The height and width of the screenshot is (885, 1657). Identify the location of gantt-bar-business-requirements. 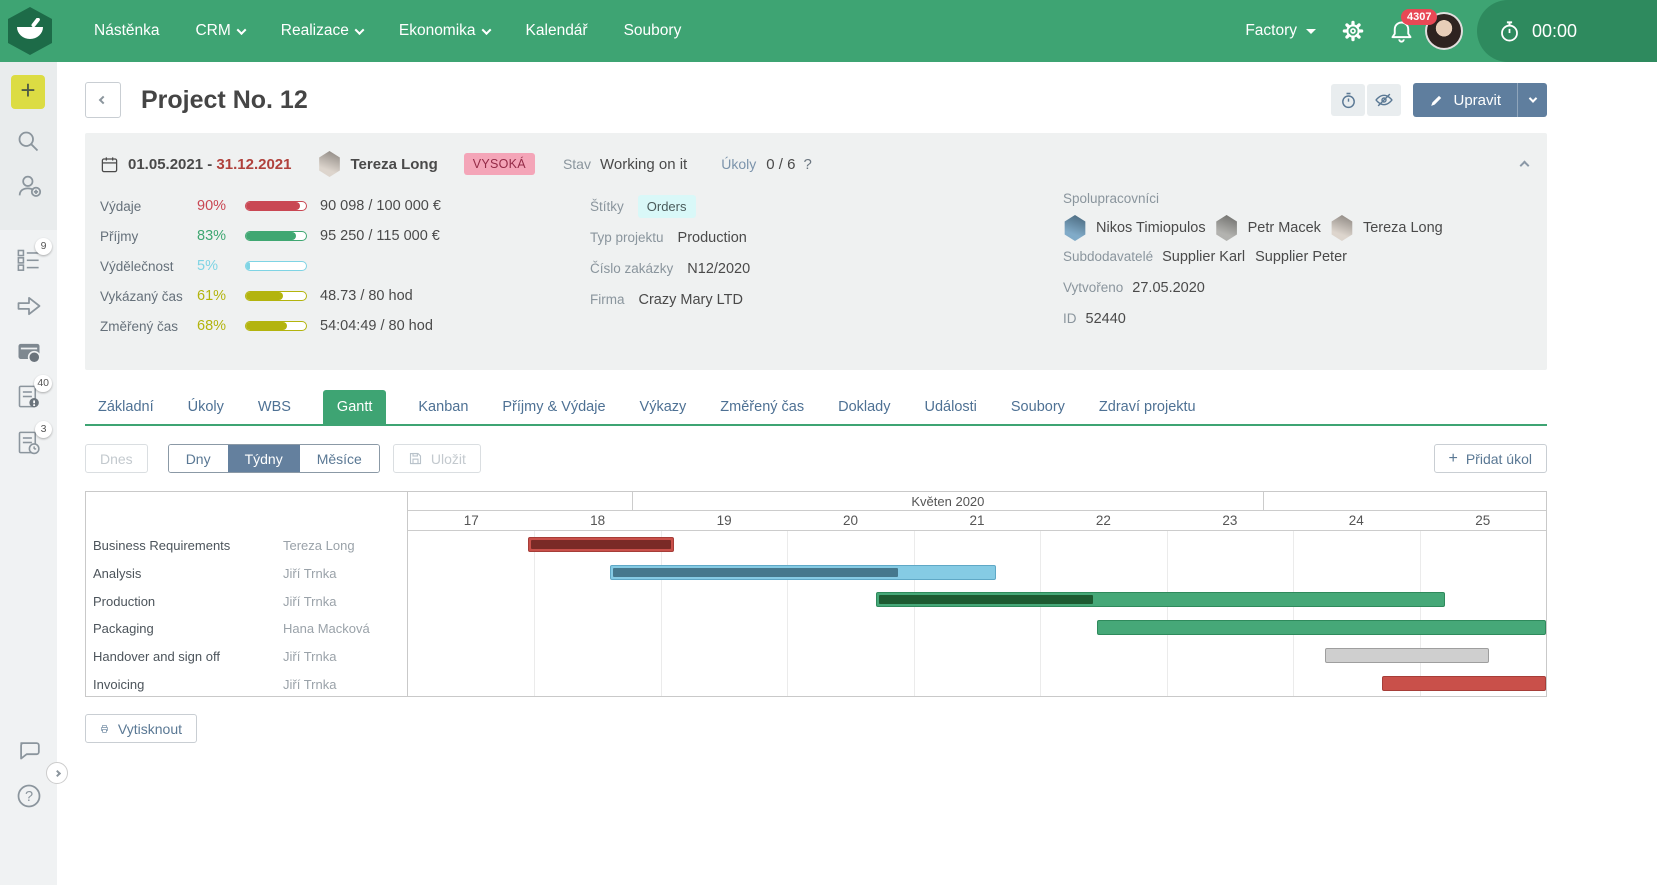
(601, 544).